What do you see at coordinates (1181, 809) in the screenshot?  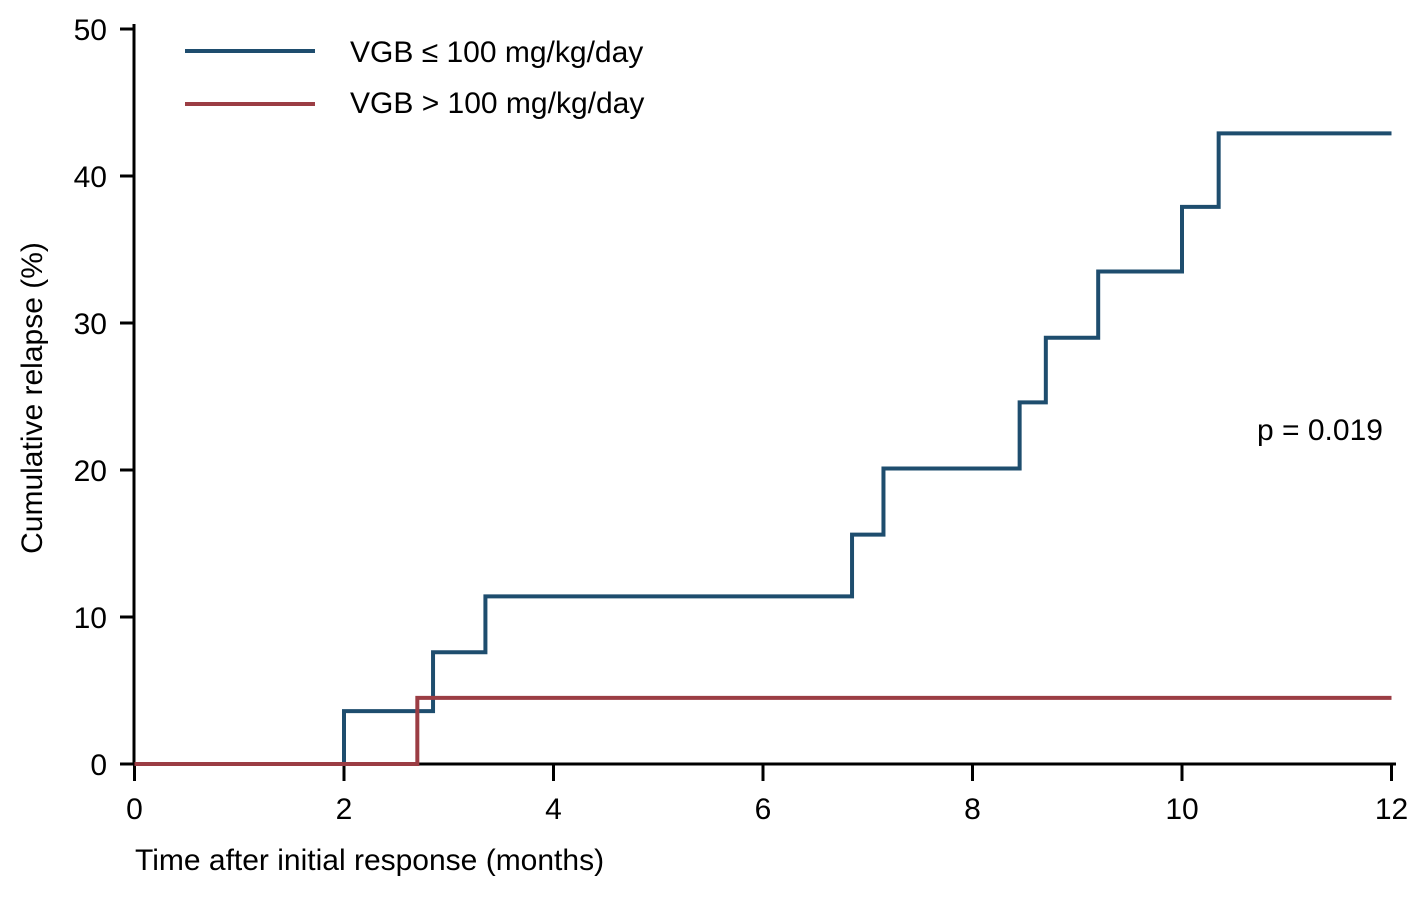 I see `x-tick-label: 10` at bounding box center [1181, 809].